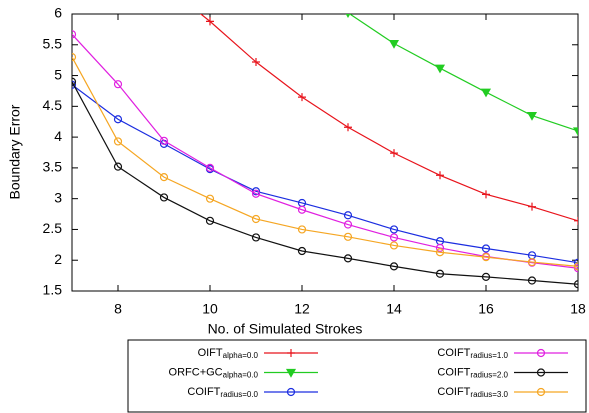 The image size is (589, 413). I want to click on legend-label: COIFTradius=0.0, so click(222, 392).